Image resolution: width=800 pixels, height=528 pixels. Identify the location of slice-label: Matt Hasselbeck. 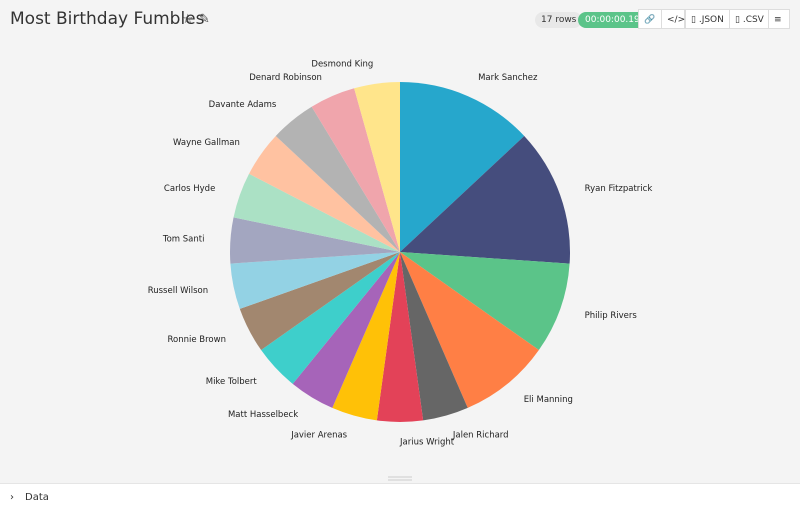
(263, 415).